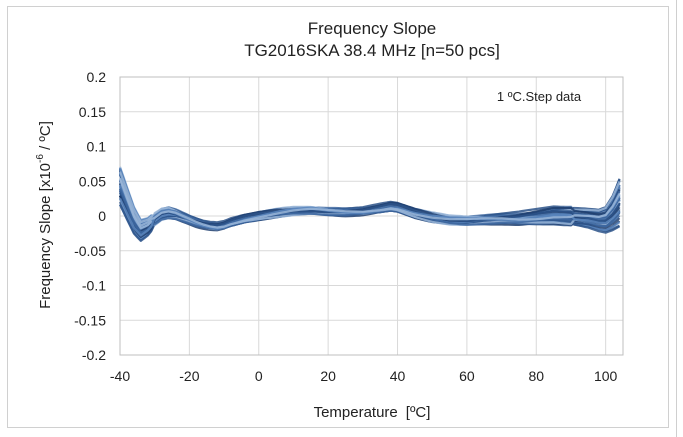 The width and height of the screenshot is (683, 437). I want to click on x-tick-label: 100, so click(606, 376).